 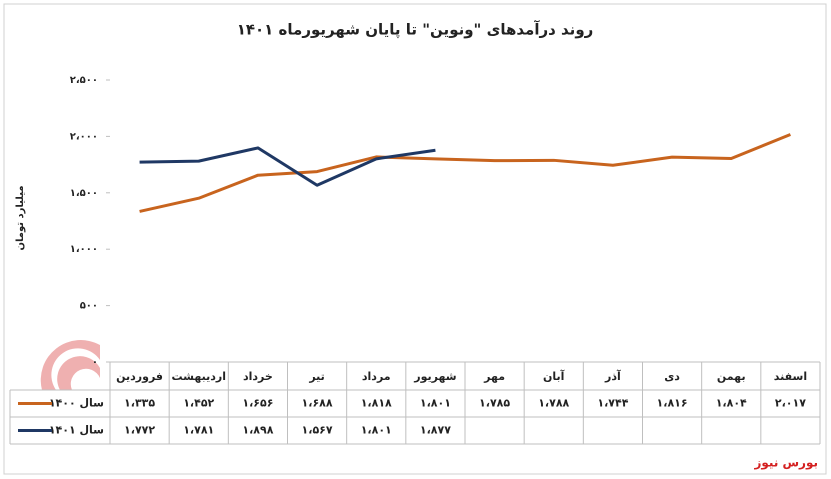 What do you see at coordinates (494, 403) in the screenshot?
I see `data-label: ۱،۷۸۵` at bounding box center [494, 403].